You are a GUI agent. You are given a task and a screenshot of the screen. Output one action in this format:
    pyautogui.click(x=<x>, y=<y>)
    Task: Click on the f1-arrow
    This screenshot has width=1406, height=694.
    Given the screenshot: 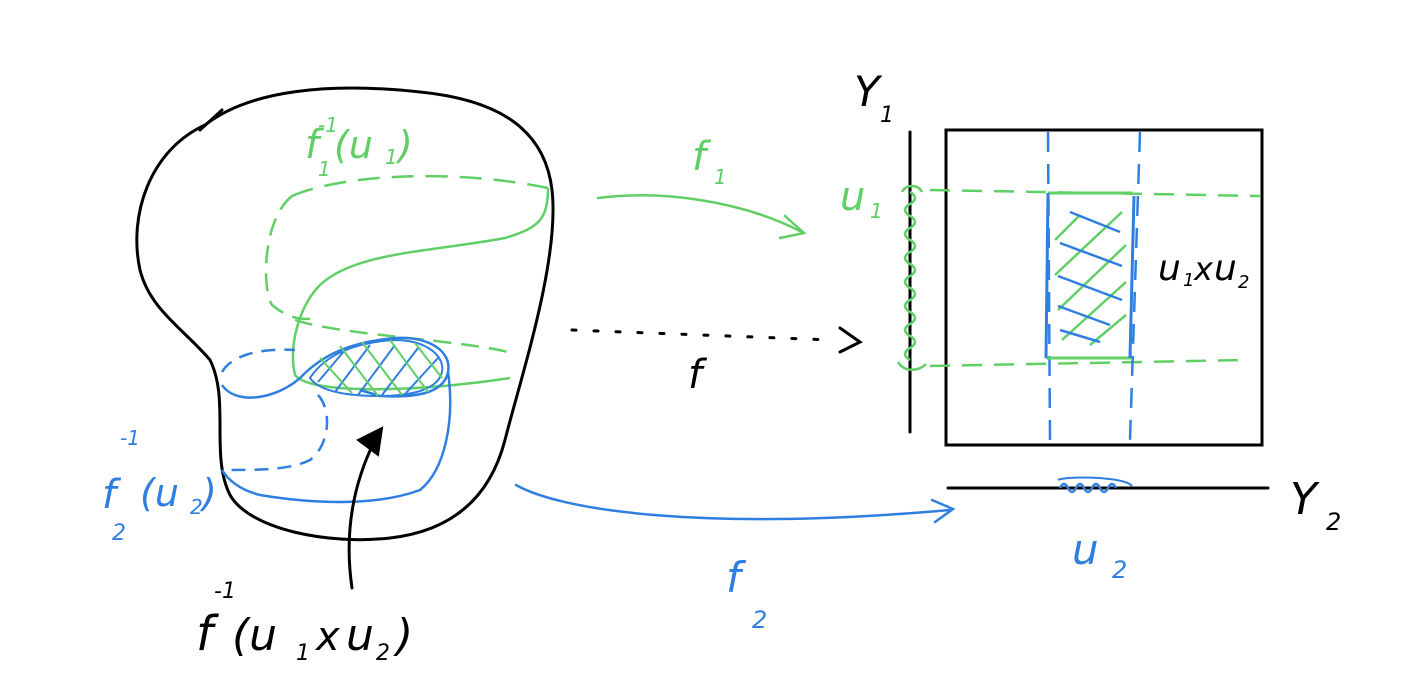 What is the action you would take?
    pyautogui.click(x=700, y=214)
    